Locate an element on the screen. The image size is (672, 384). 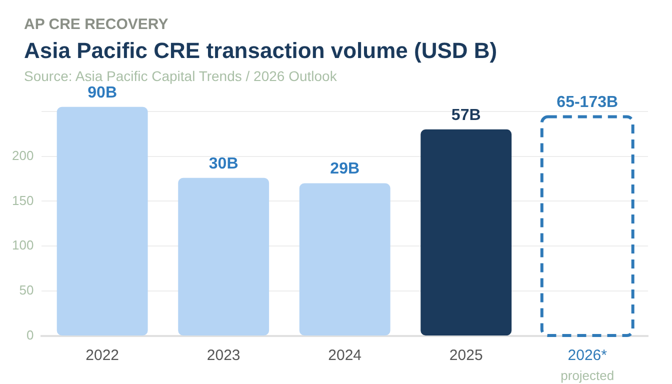
y-tick-label: 100 is located at coordinates (23, 245).